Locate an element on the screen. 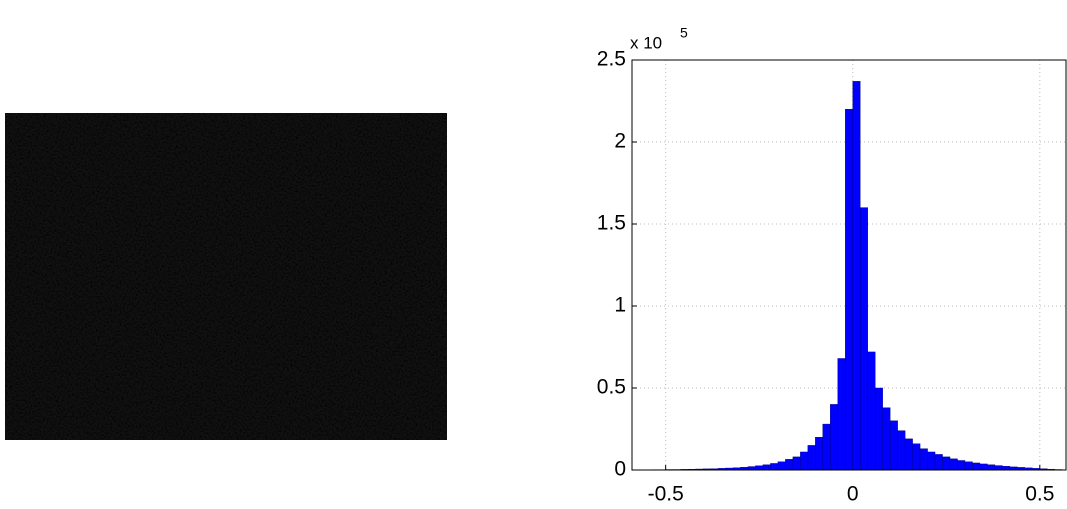 The width and height of the screenshot is (1067, 509). y-tick-label: 0 is located at coordinates (620, 469).